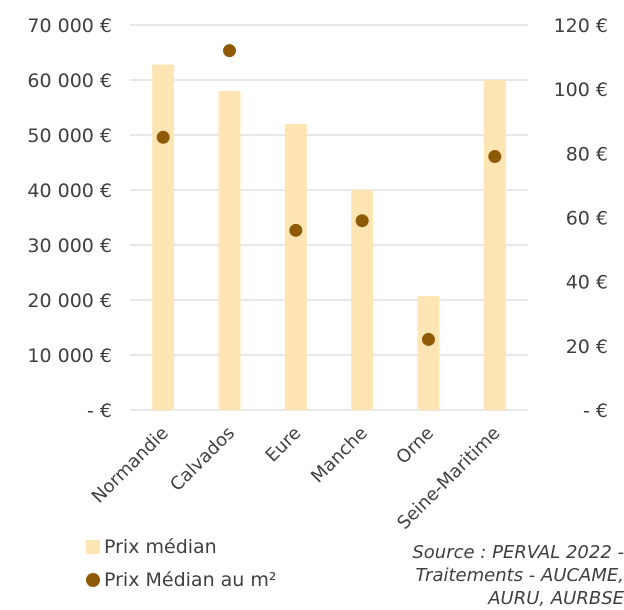  Describe the element at coordinates (587, 219) in the screenshot. I see `right-tick-label: 60 €` at that location.